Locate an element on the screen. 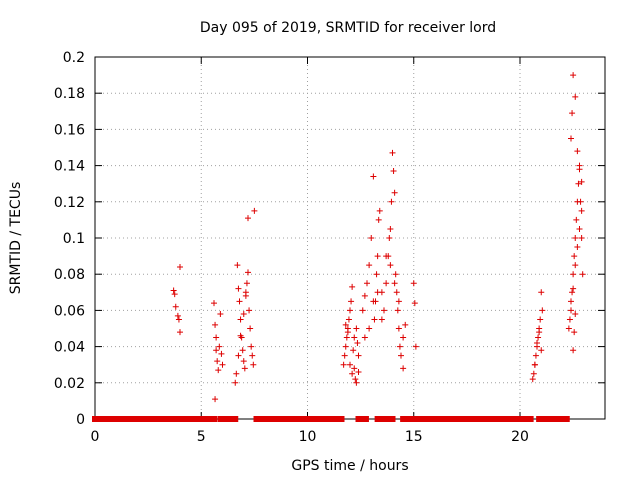 Image resolution: width=640 pixels, height=480 pixels. x-tick-label: 20 is located at coordinates (520, 437).